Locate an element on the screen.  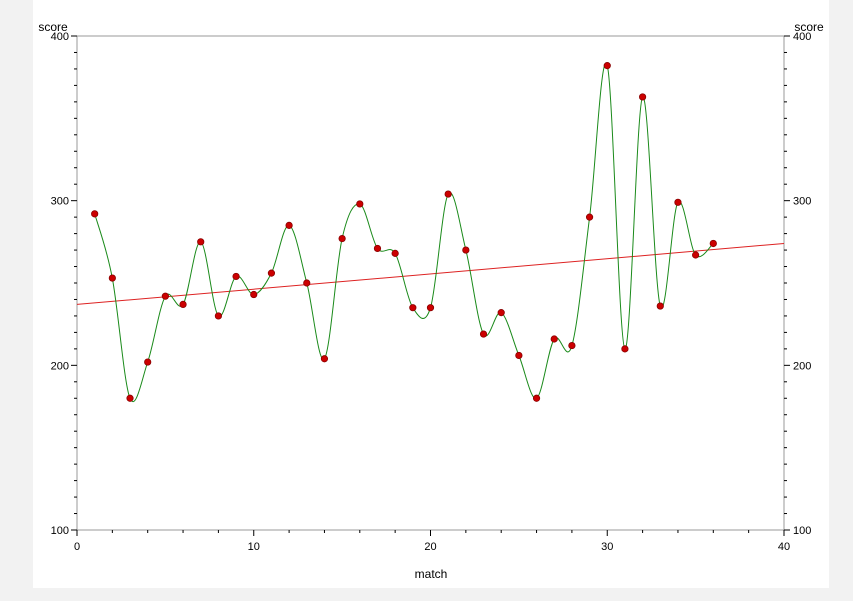
x-tick-label: 20 is located at coordinates (430, 547).